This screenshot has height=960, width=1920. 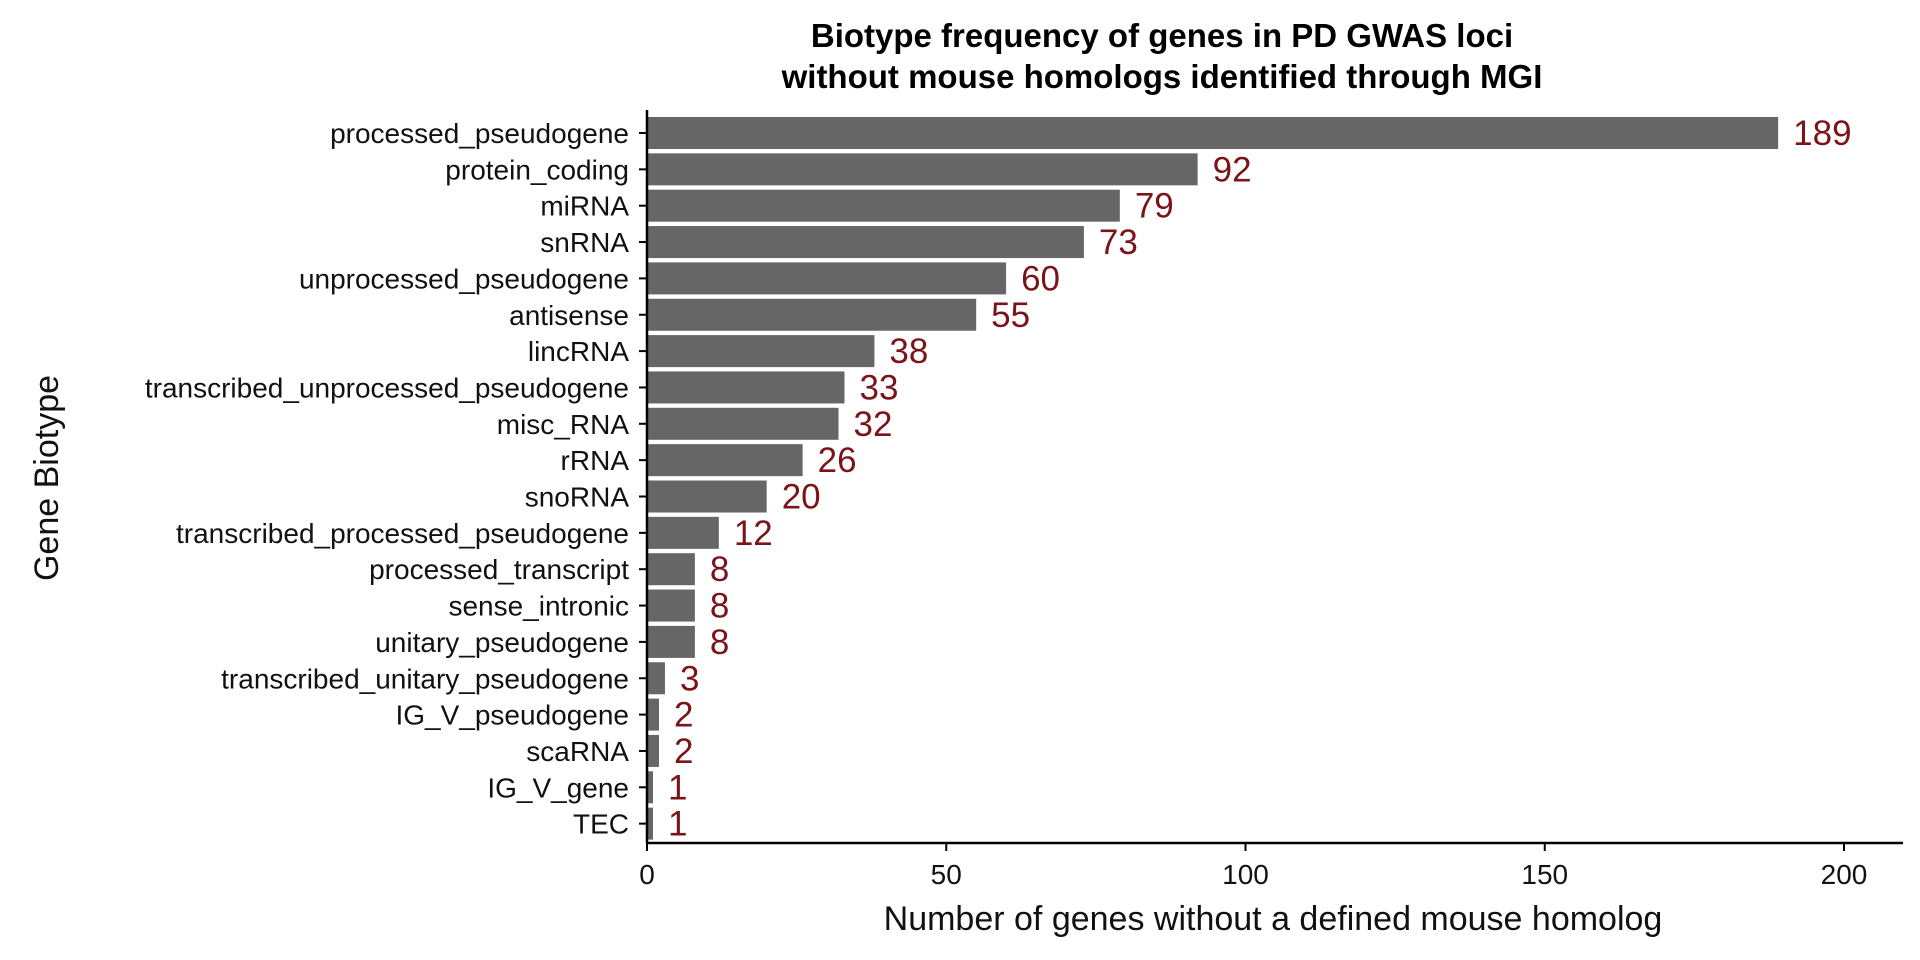 What do you see at coordinates (1822, 133) in the screenshot?
I see `bar-value-label: 189` at bounding box center [1822, 133].